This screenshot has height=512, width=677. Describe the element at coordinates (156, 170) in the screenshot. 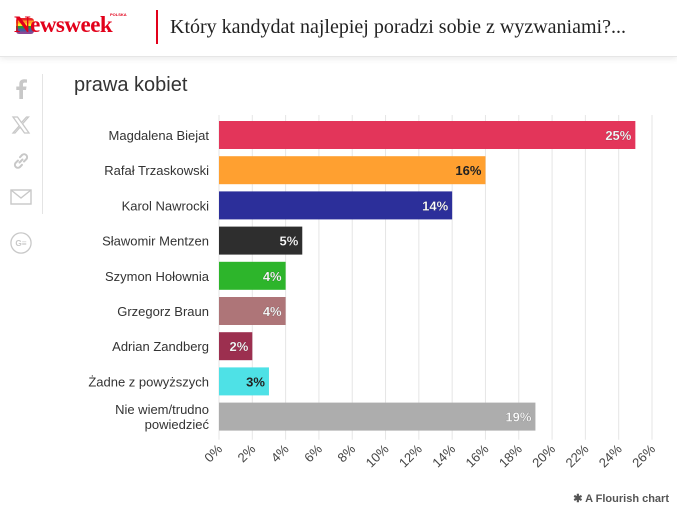

I see `category-label: Rafał Trzaskowski` at that location.